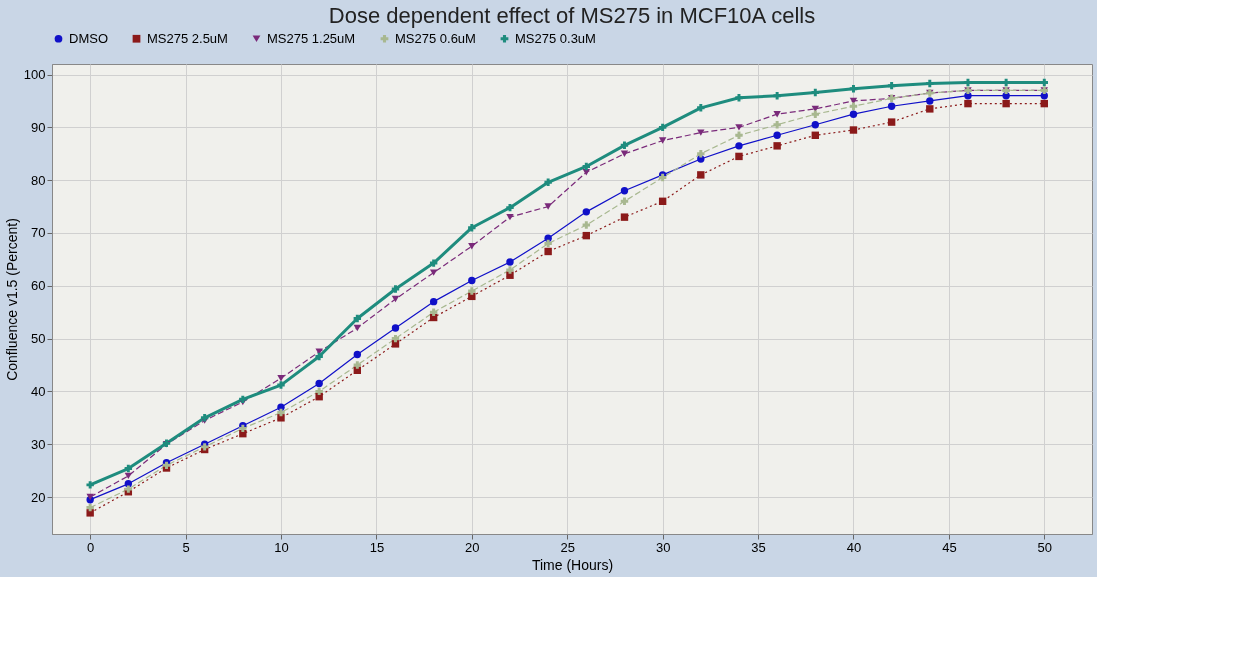 Image resolution: width=1239 pixels, height=649 pixels. What do you see at coordinates (187, 38) in the screenshot?
I see `legend-label: MS275 2.5uM` at bounding box center [187, 38].